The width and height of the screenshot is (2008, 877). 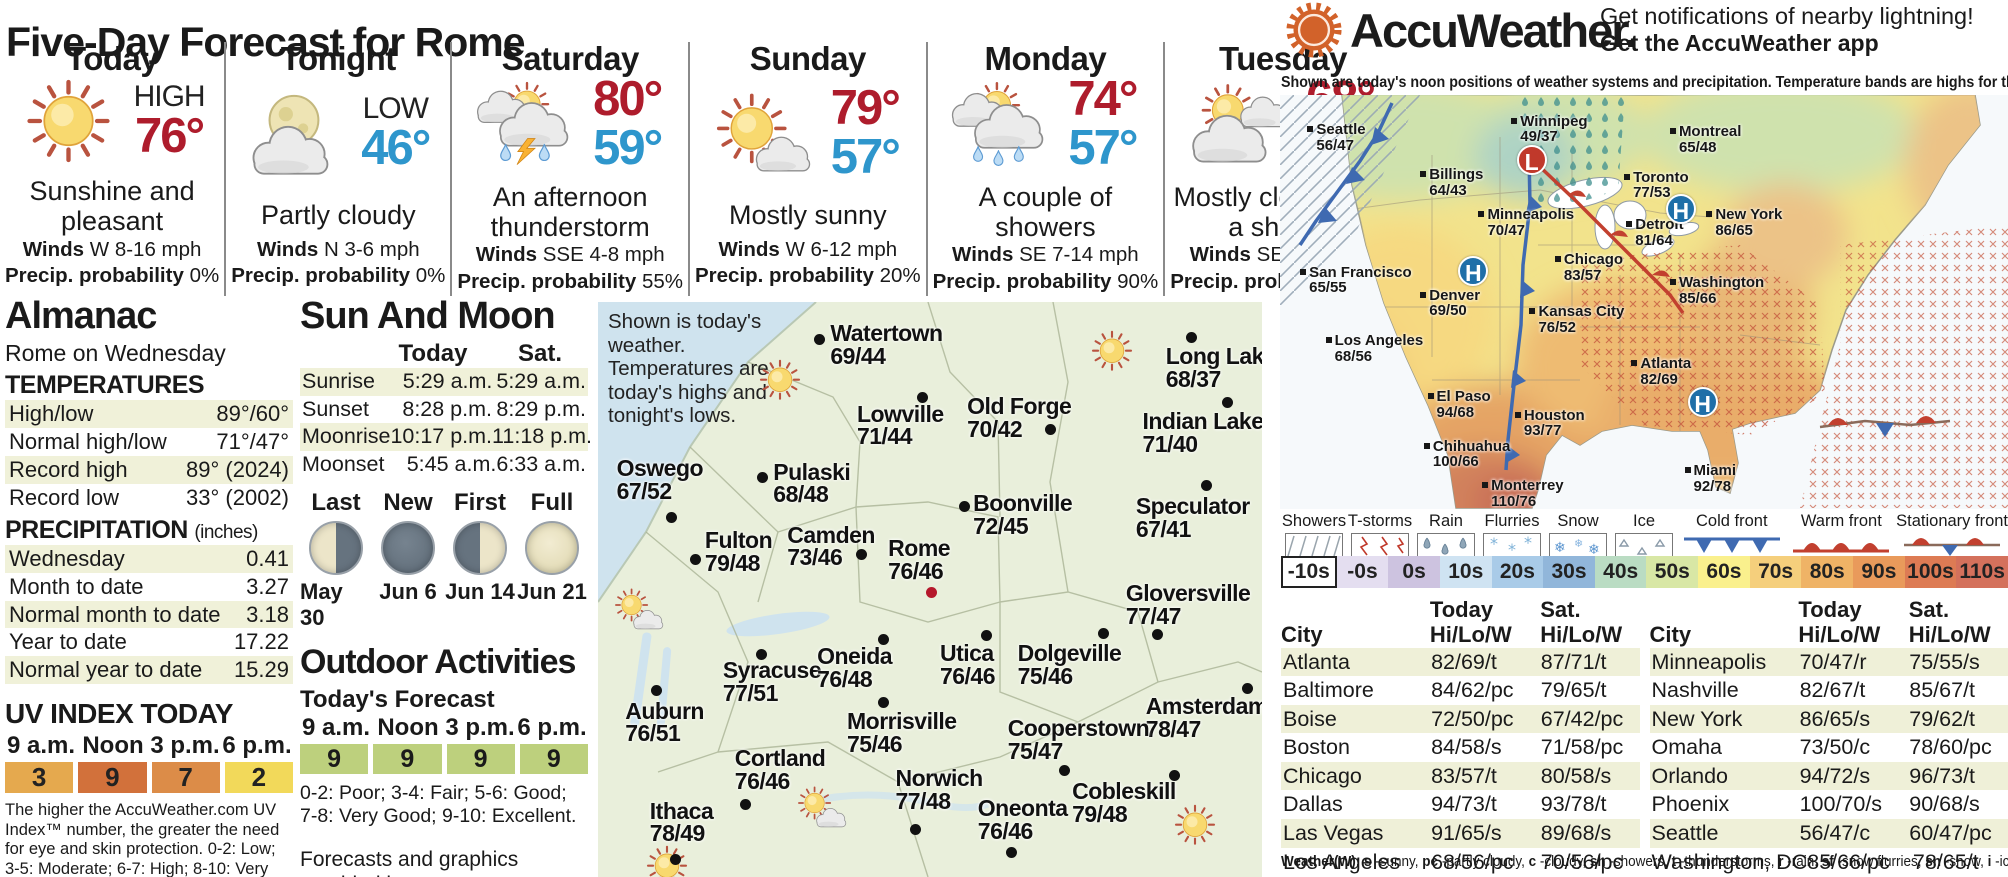 I want to click on sun-moon-row-label: Sunrise, so click(x=338, y=380).